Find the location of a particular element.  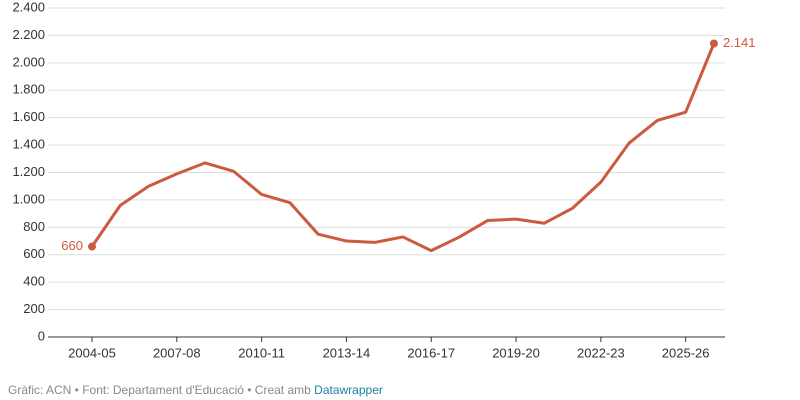

y-tick-label: 1.600 is located at coordinates (28, 116).